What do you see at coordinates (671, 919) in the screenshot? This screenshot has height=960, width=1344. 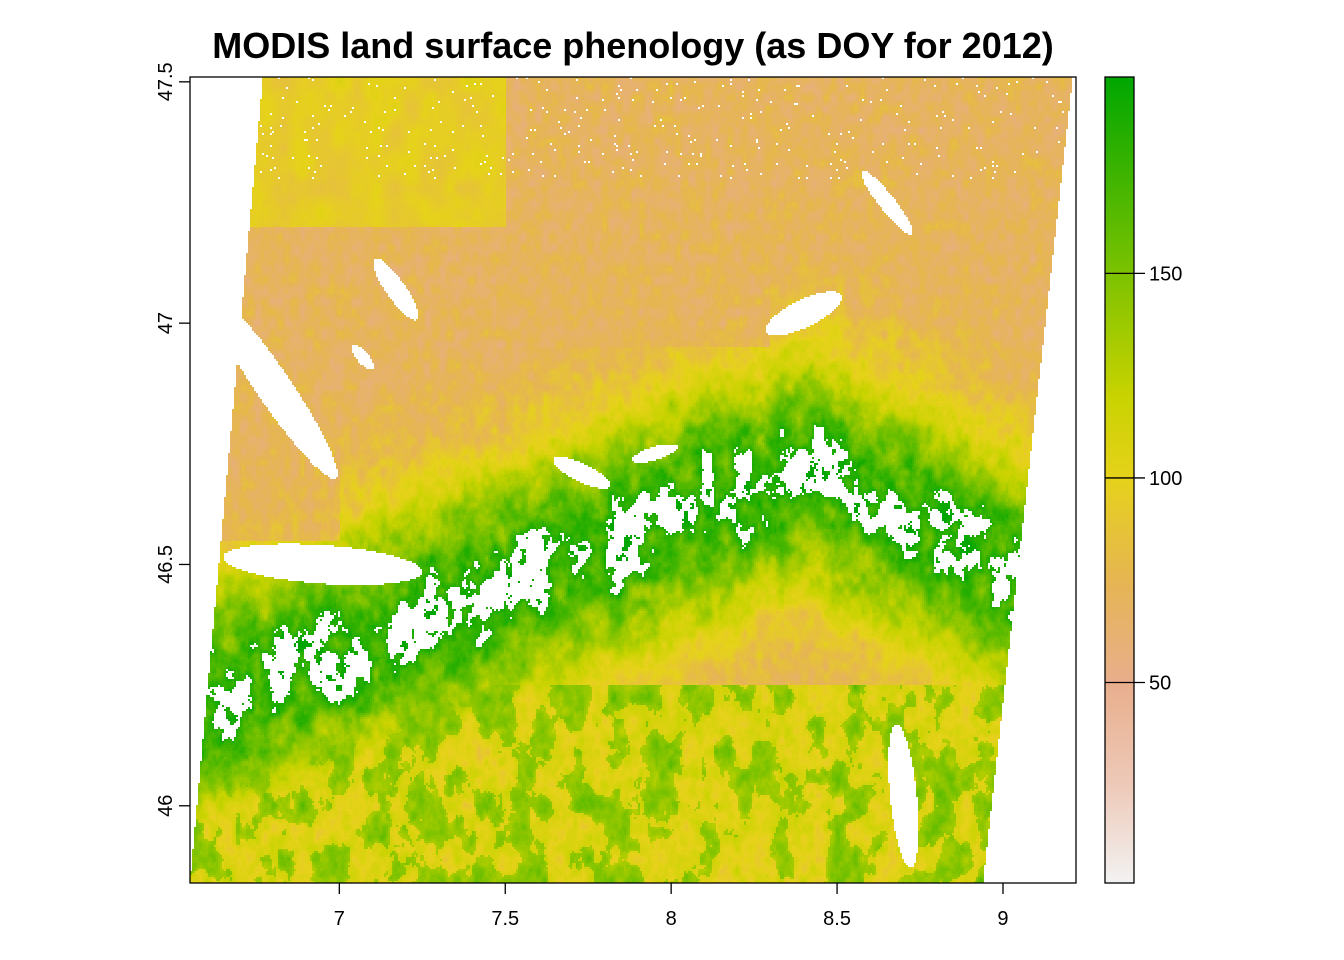 I see `x-tick-label: 8` at bounding box center [671, 919].